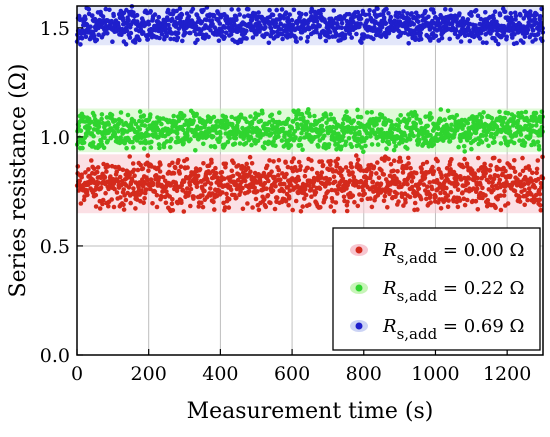 Image resolution: width=550 pixels, height=437 pixels. What do you see at coordinates (18, 181) in the screenshot?
I see `y-axis-title: Series resistance (Ω)` at bounding box center [18, 181].